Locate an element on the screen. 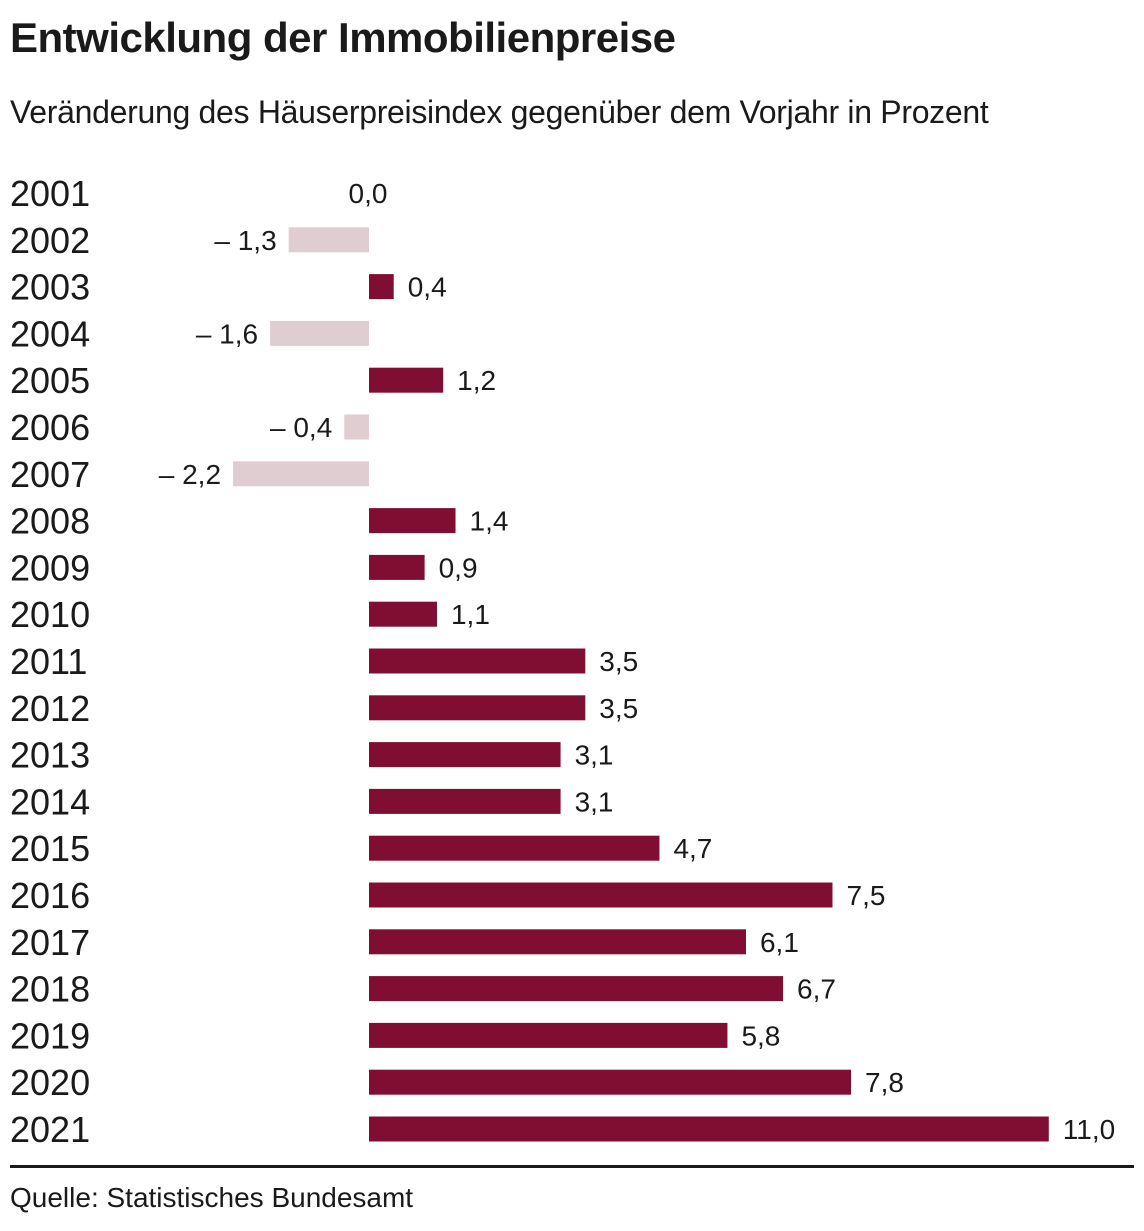  value-label: 7,5 is located at coordinates (866, 895).